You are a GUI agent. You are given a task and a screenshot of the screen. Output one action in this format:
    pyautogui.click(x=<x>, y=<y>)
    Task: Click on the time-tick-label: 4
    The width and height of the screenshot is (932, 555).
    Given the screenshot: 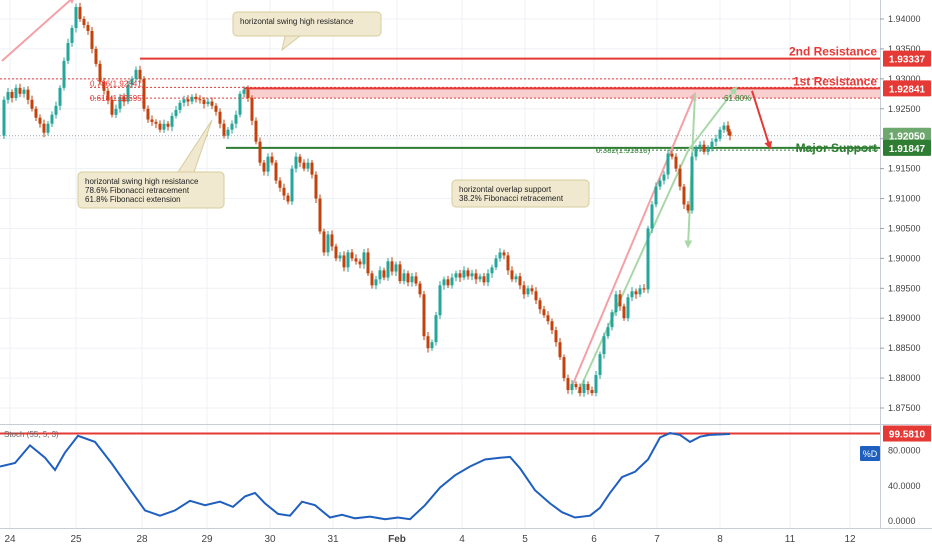 What is the action you would take?
    pyautogui.click(x=462, y=539)
    